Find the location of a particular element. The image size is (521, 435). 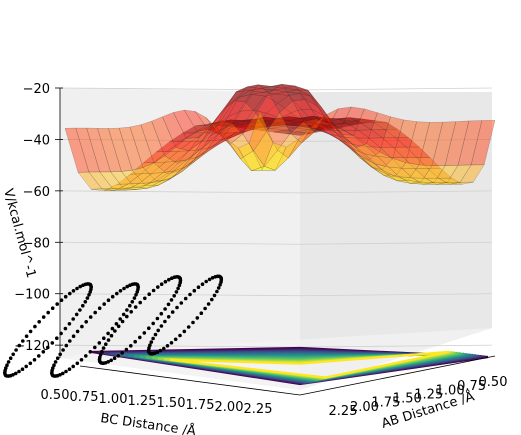

bc-tick-label: 2.00 is located at coordinates (229, 407).